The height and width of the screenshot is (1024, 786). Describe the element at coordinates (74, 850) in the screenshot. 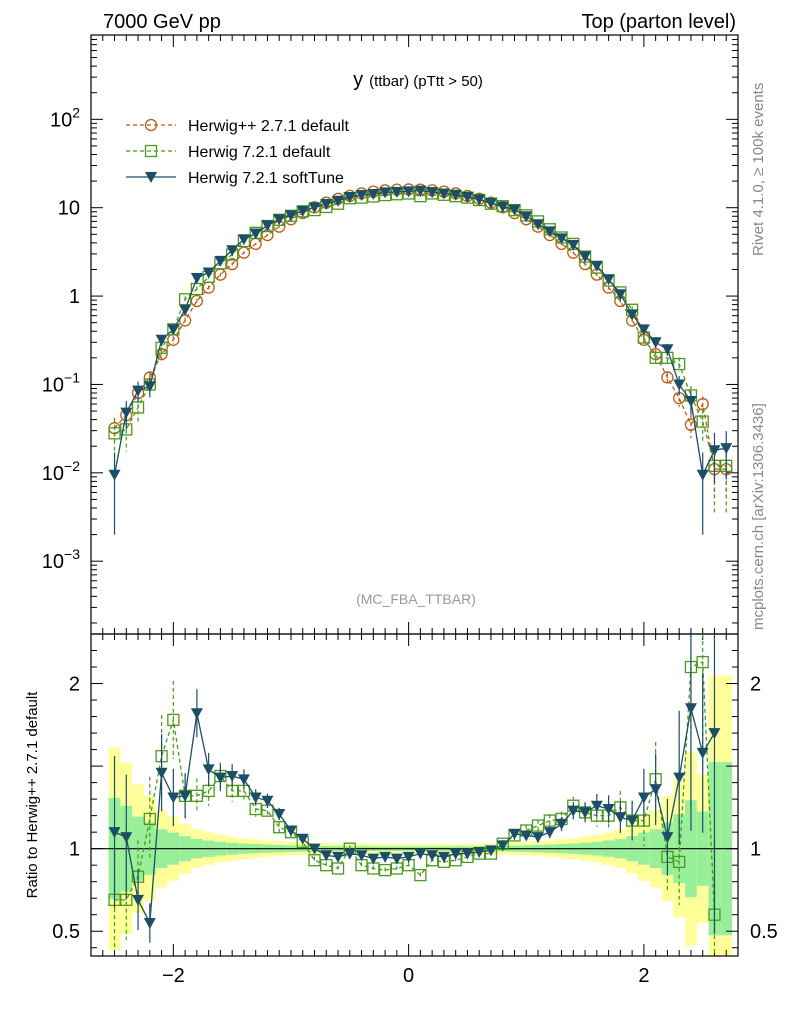

I see `ratio-tick-label-left: 1` at that location.